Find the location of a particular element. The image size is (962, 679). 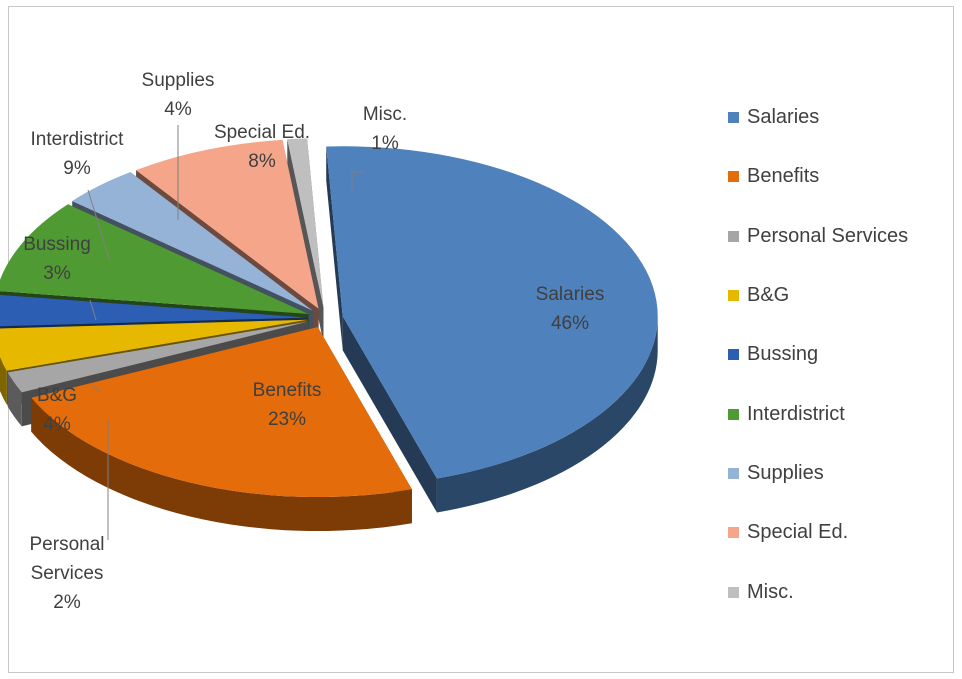

legend-label: Salaries is located at coordinates (783, 117).